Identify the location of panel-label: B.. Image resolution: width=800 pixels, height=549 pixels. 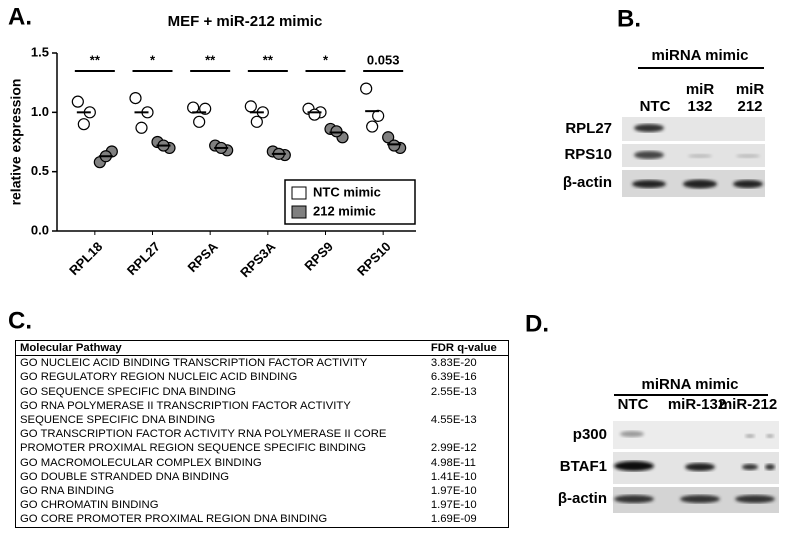
(629, 18).